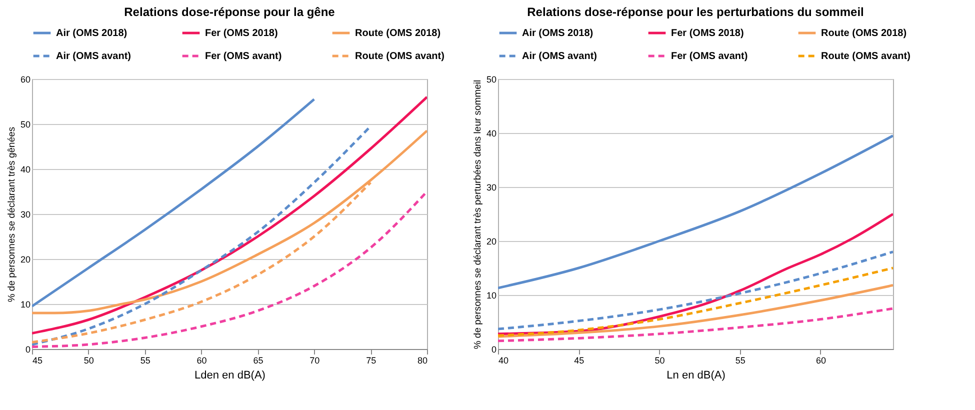 The height and width of the screenshot is (410, 975). What do you see at coordinates (230, 12) in the screenshot?
I see `chart-title: Relations dose-réponse pour la gêne` at bounding box center [230, 12].